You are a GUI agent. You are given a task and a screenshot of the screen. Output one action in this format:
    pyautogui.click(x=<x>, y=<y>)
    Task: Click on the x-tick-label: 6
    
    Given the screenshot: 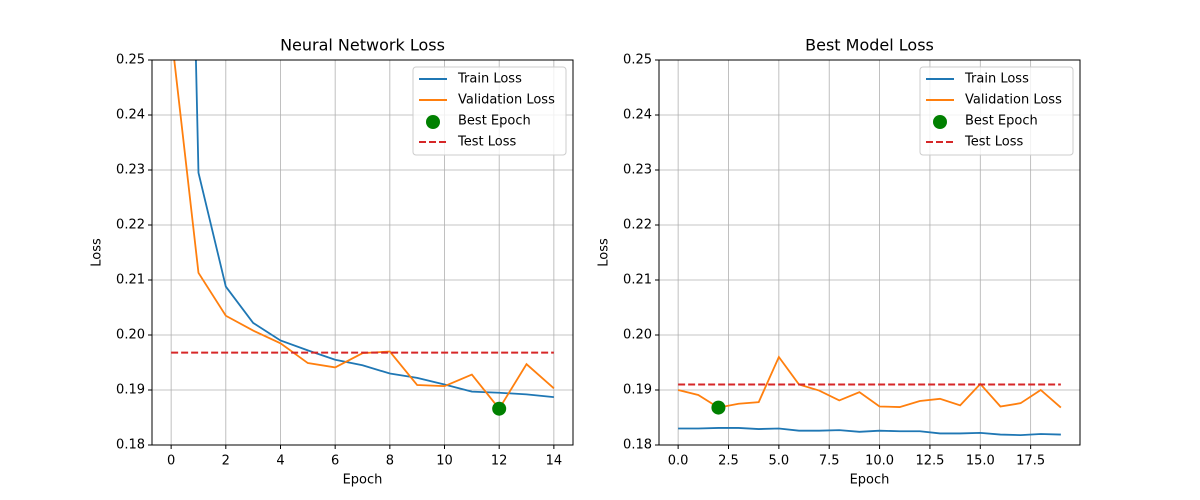 What is the action you would take?
    pyautogui.click(x=335, y=461)
    